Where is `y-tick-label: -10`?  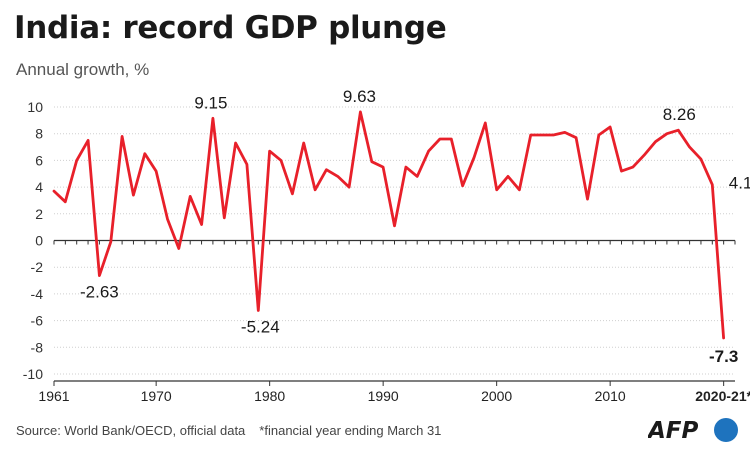
y-tick-label: -10 is located at coordinates (33, 374).